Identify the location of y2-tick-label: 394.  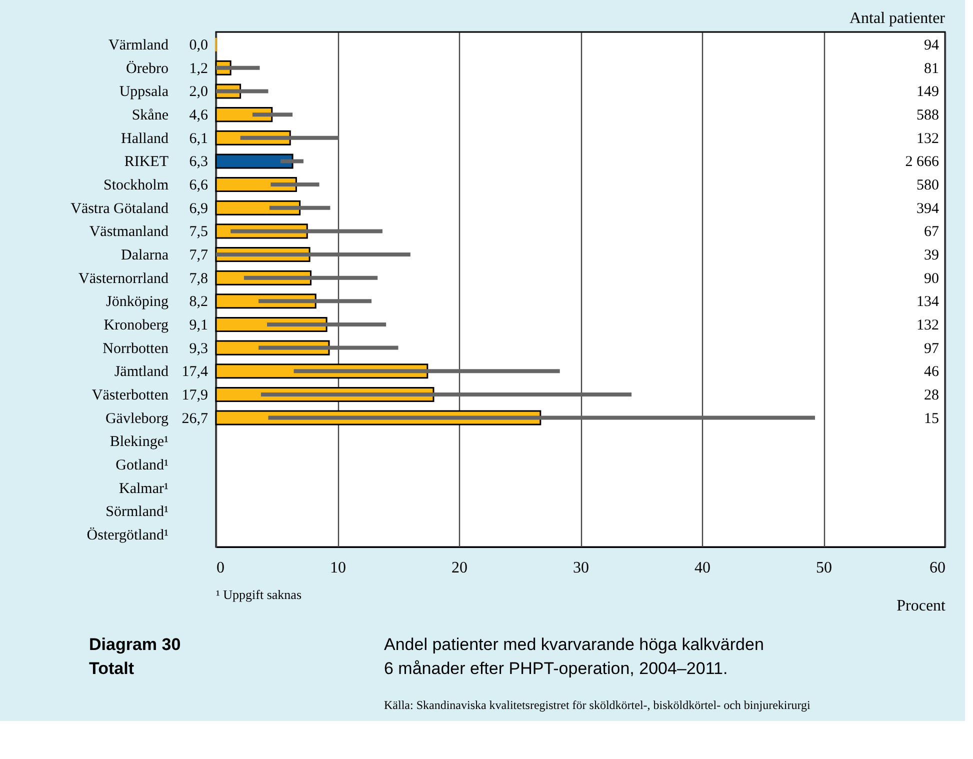
(928, 208).